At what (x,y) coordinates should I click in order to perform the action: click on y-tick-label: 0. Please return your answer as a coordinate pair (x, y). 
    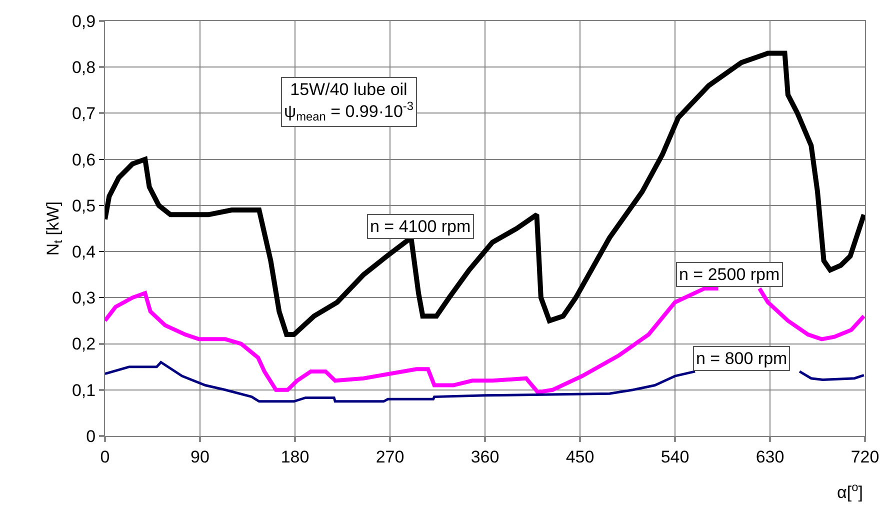
    Looking at the image, I should click on (91, 436).